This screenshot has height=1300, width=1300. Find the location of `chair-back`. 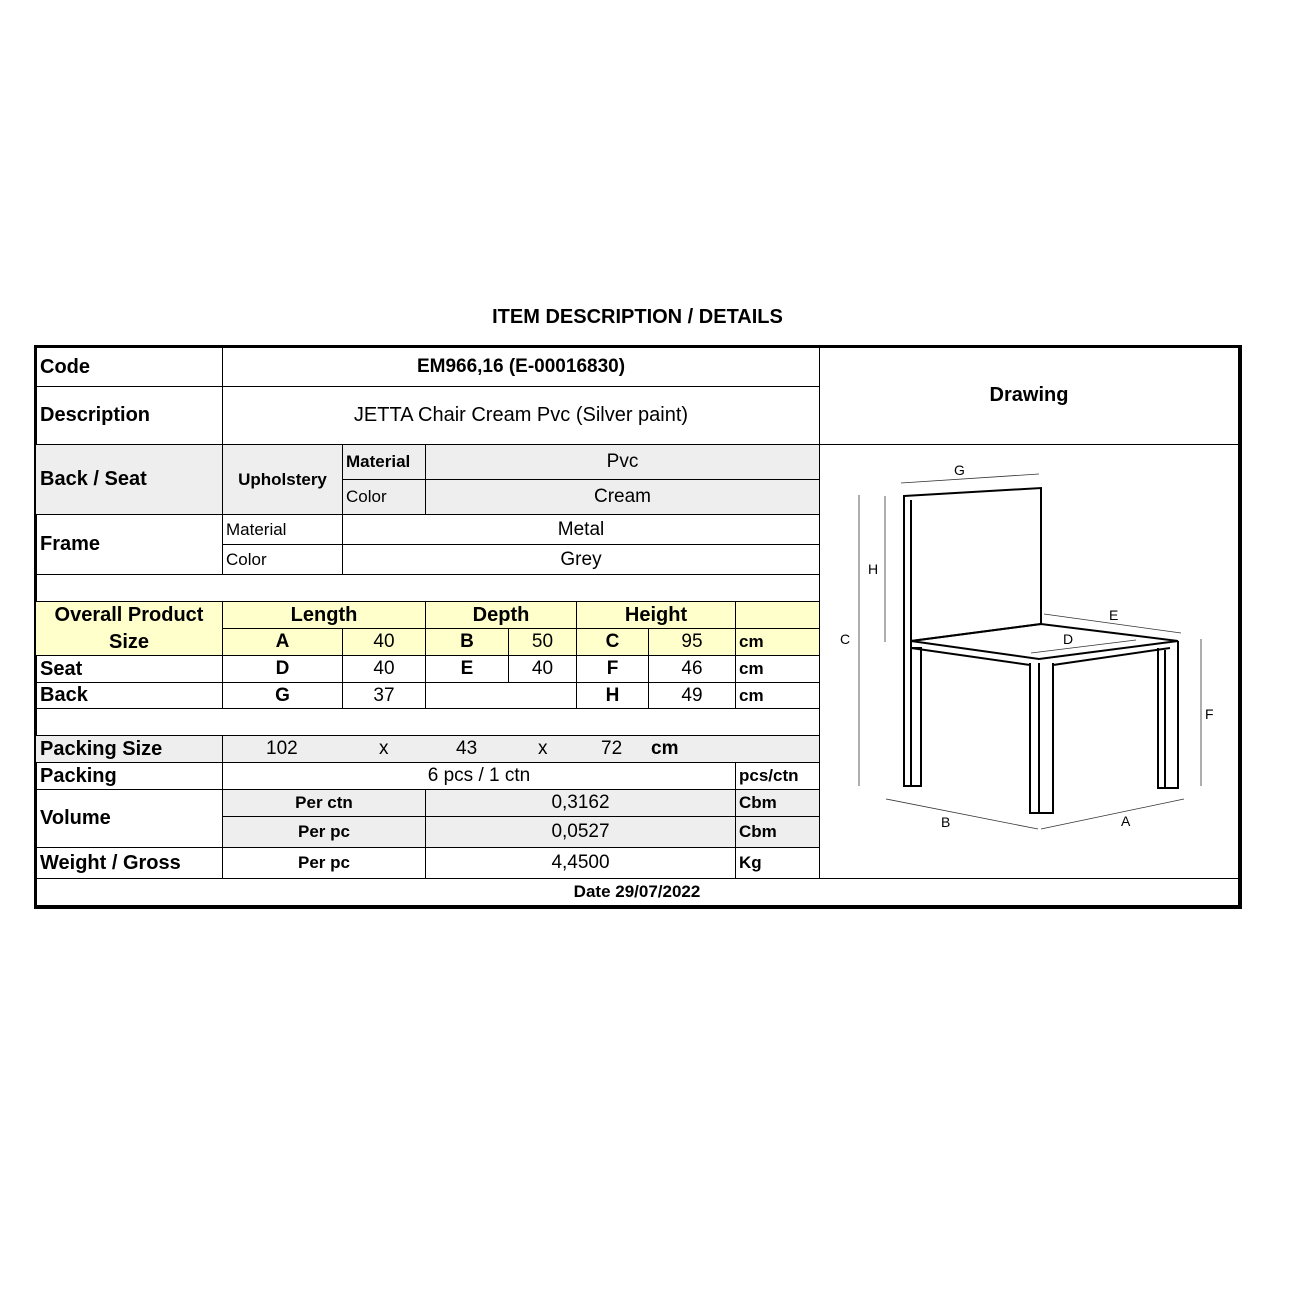

chair-back is located at coordinates (972, 636).